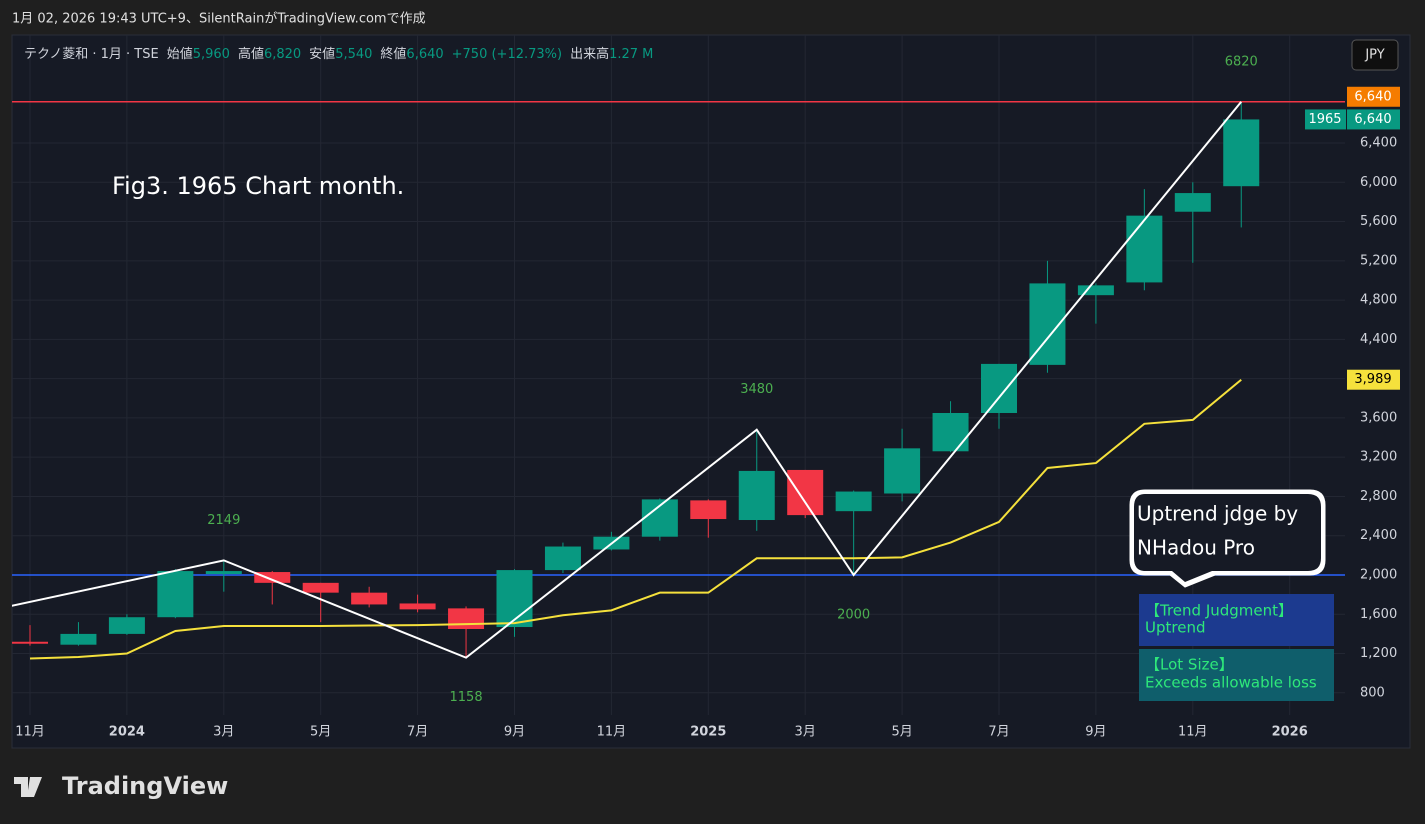 The width and height of the screenshot is (1425, 824). What do you see at coordinates (853, 614) in the screenshot?
I see `zigzag-label: 2000` at bounding box center [853, 614].